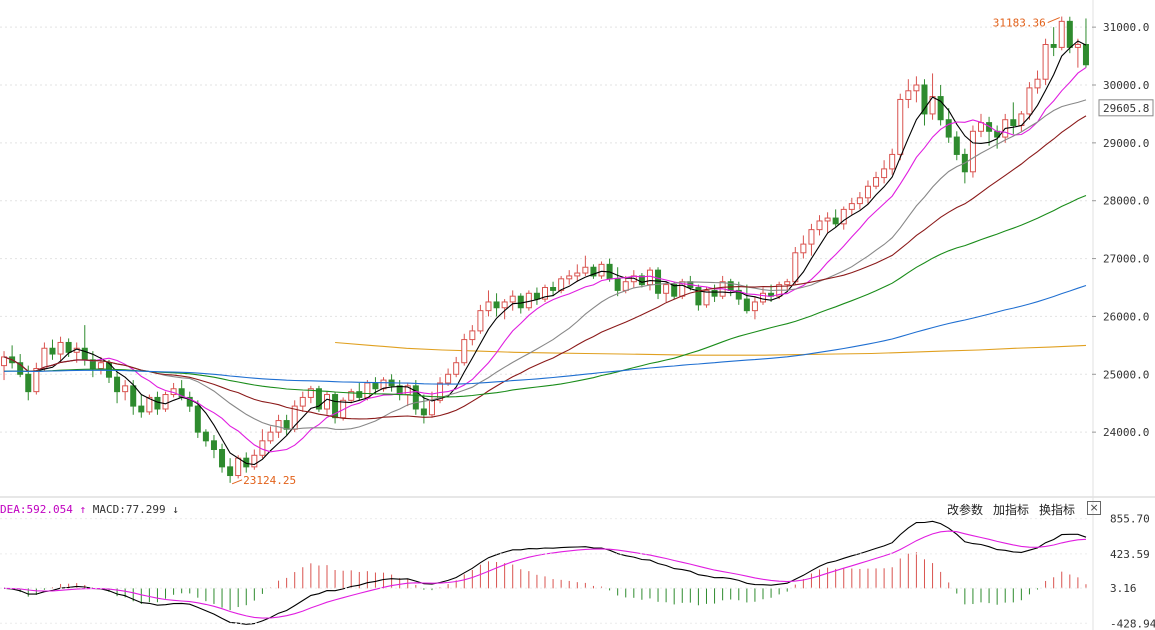 The height and width of the screenshot is (630, 1155). I want to click on price-tick-label: 28000.0, so click(1126, 201).